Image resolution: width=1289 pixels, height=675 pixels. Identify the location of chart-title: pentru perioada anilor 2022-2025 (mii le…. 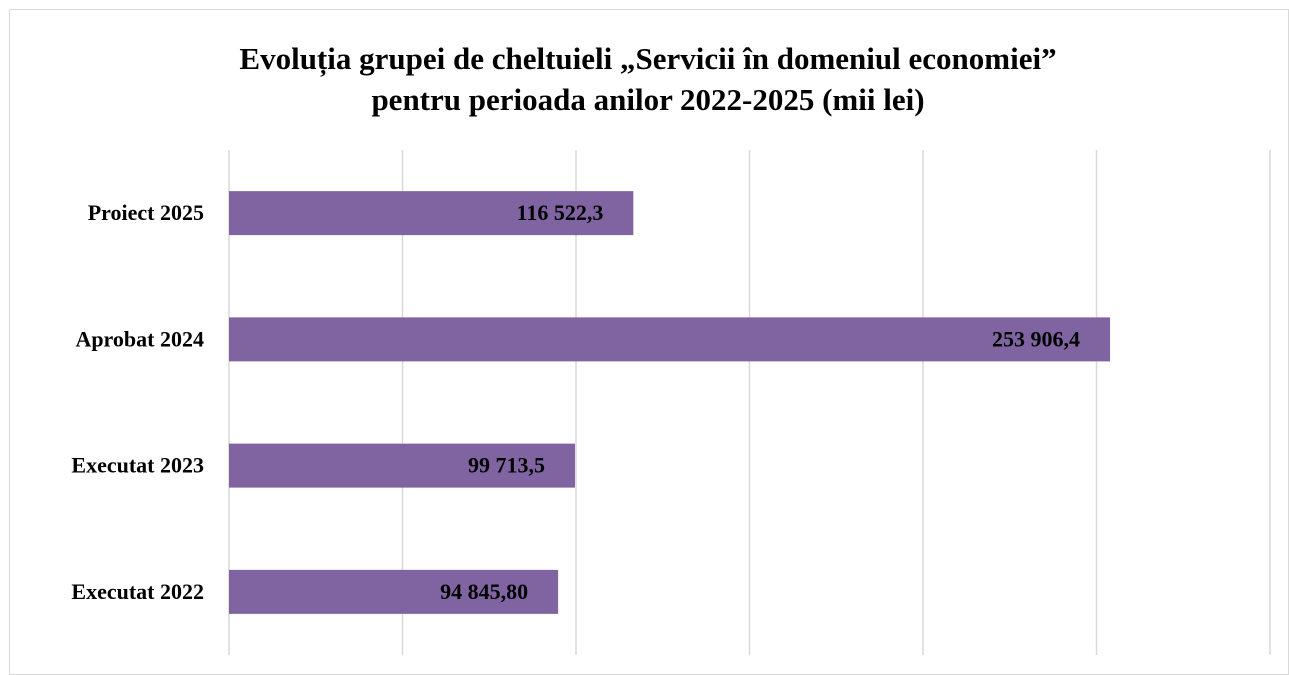
(647, 99).